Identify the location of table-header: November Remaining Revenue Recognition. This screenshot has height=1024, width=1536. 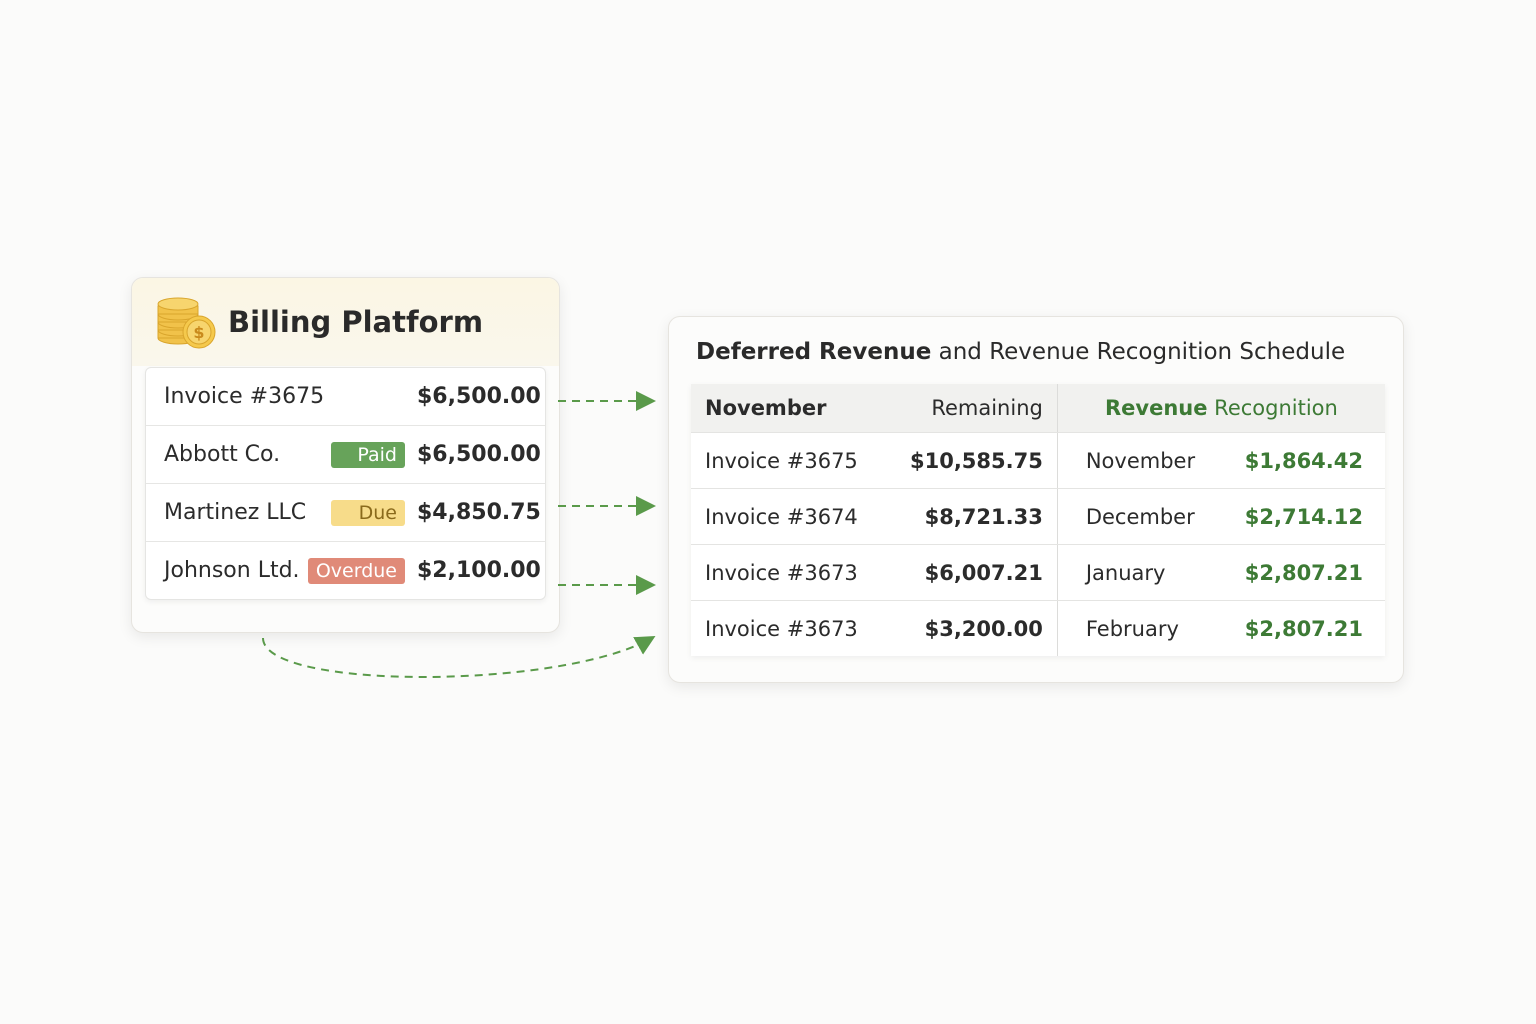
(1038, 408).